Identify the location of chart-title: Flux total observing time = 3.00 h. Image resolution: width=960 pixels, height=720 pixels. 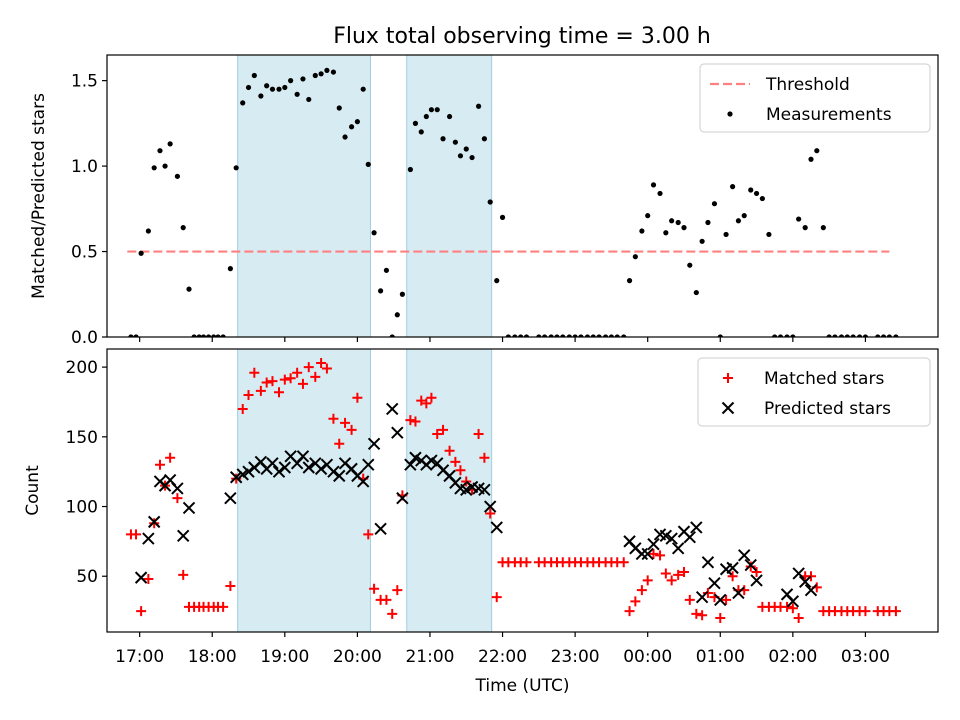
(522, 36).